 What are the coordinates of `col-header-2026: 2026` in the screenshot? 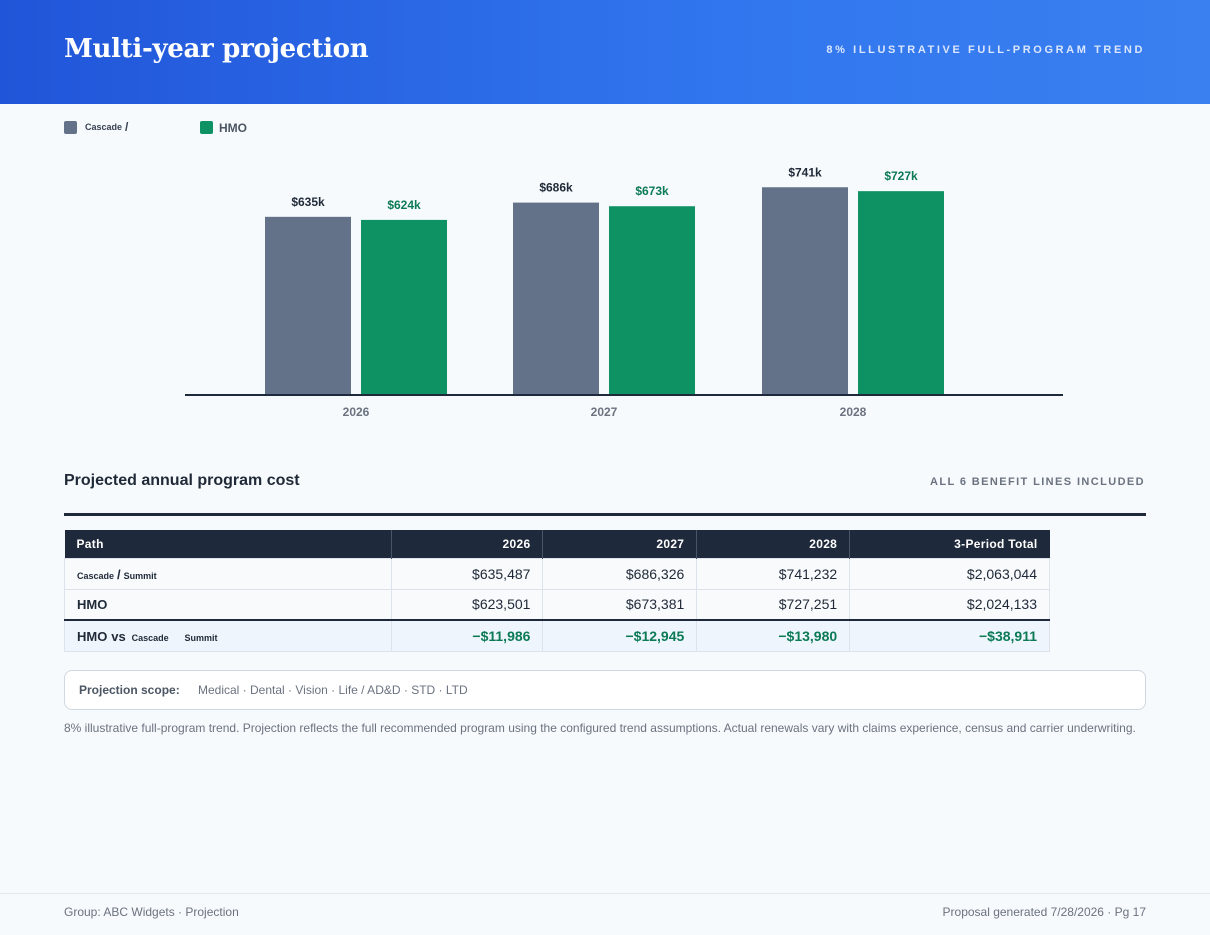 It's located at (467, 544).